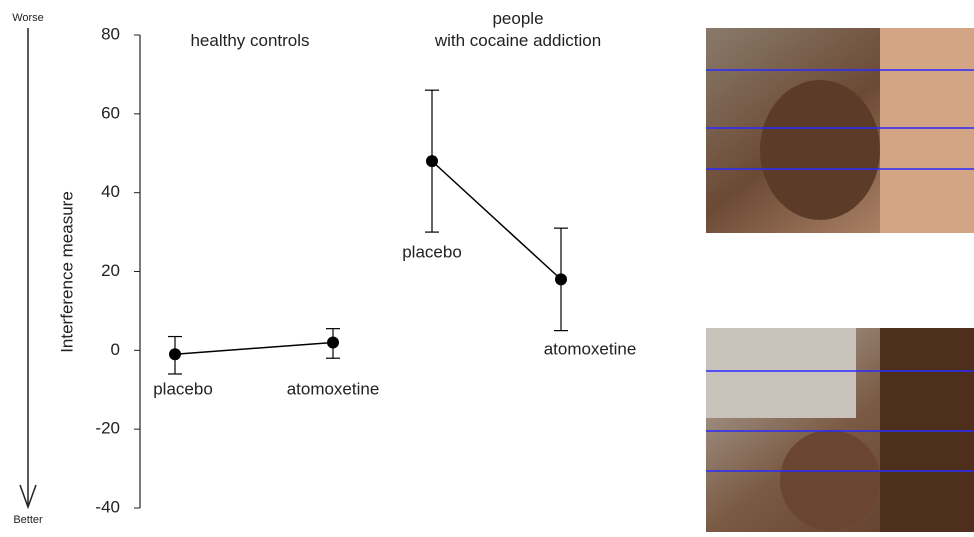 This screenshot has height=537, width=974. Describe the element at coordinates (115, 349) in the screenshot. I see `y-tick-label: 0` at that location.